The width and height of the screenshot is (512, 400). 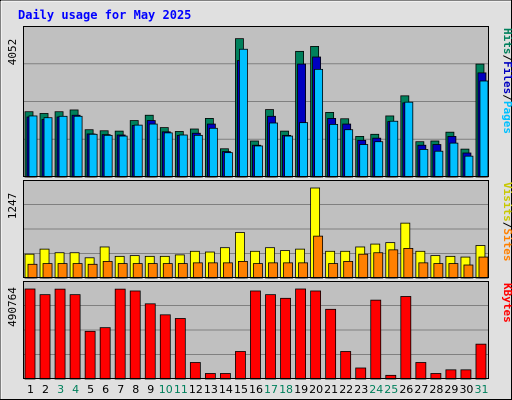 I want to click on legend-entry-hits: Hits, so click(x=506, y=41).